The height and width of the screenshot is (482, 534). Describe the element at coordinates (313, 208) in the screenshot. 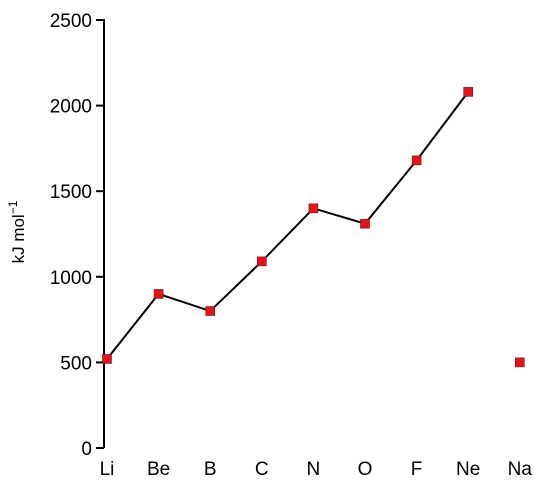

I see `data-point-n` at that location.